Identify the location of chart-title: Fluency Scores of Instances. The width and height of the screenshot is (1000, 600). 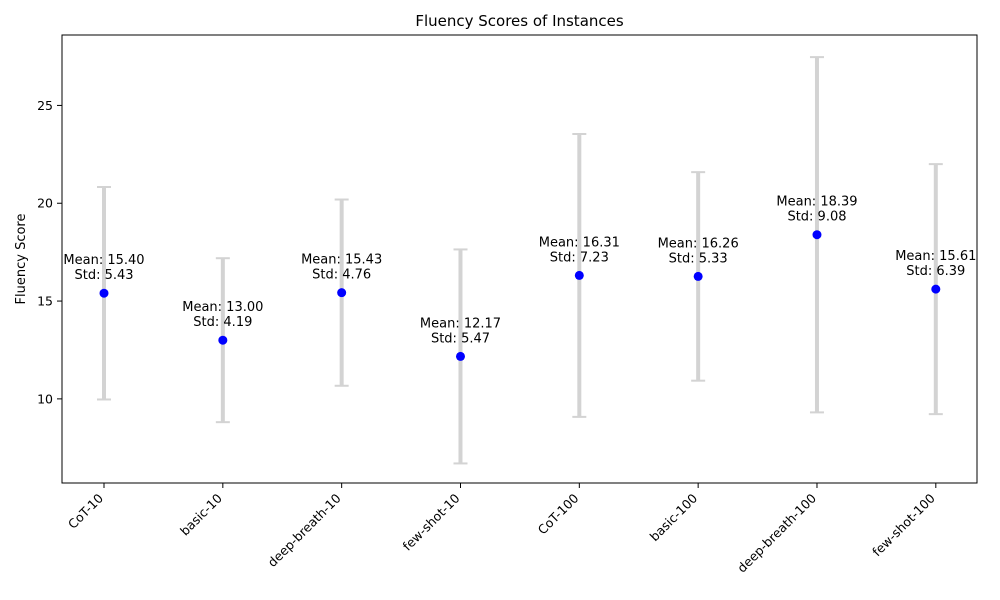
(519, 21).